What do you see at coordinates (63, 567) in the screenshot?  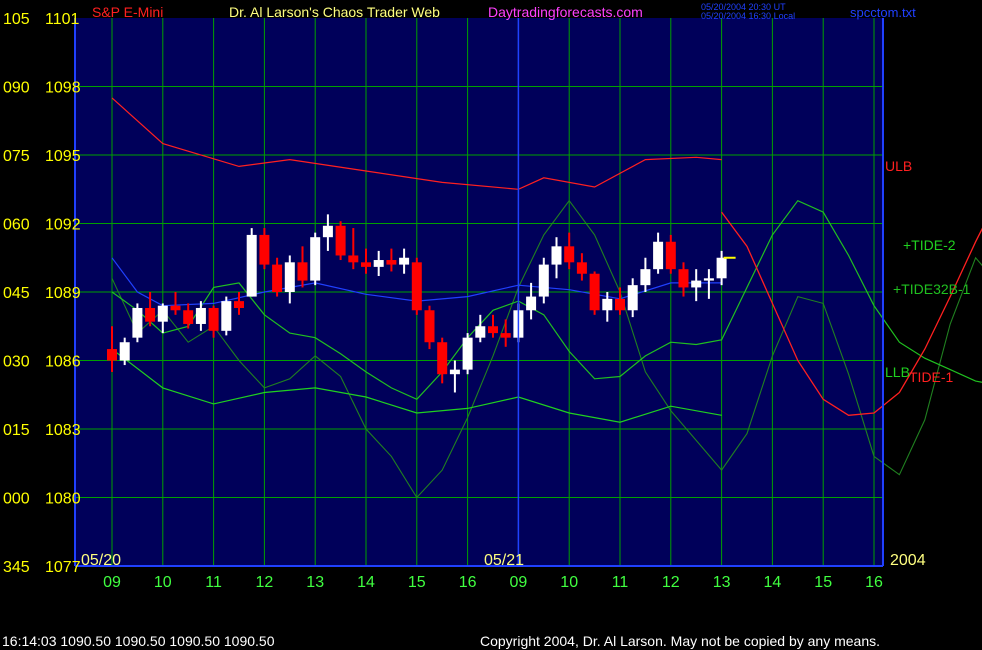 I see `y-price-label: 1077` at bounding box center [63, 567].